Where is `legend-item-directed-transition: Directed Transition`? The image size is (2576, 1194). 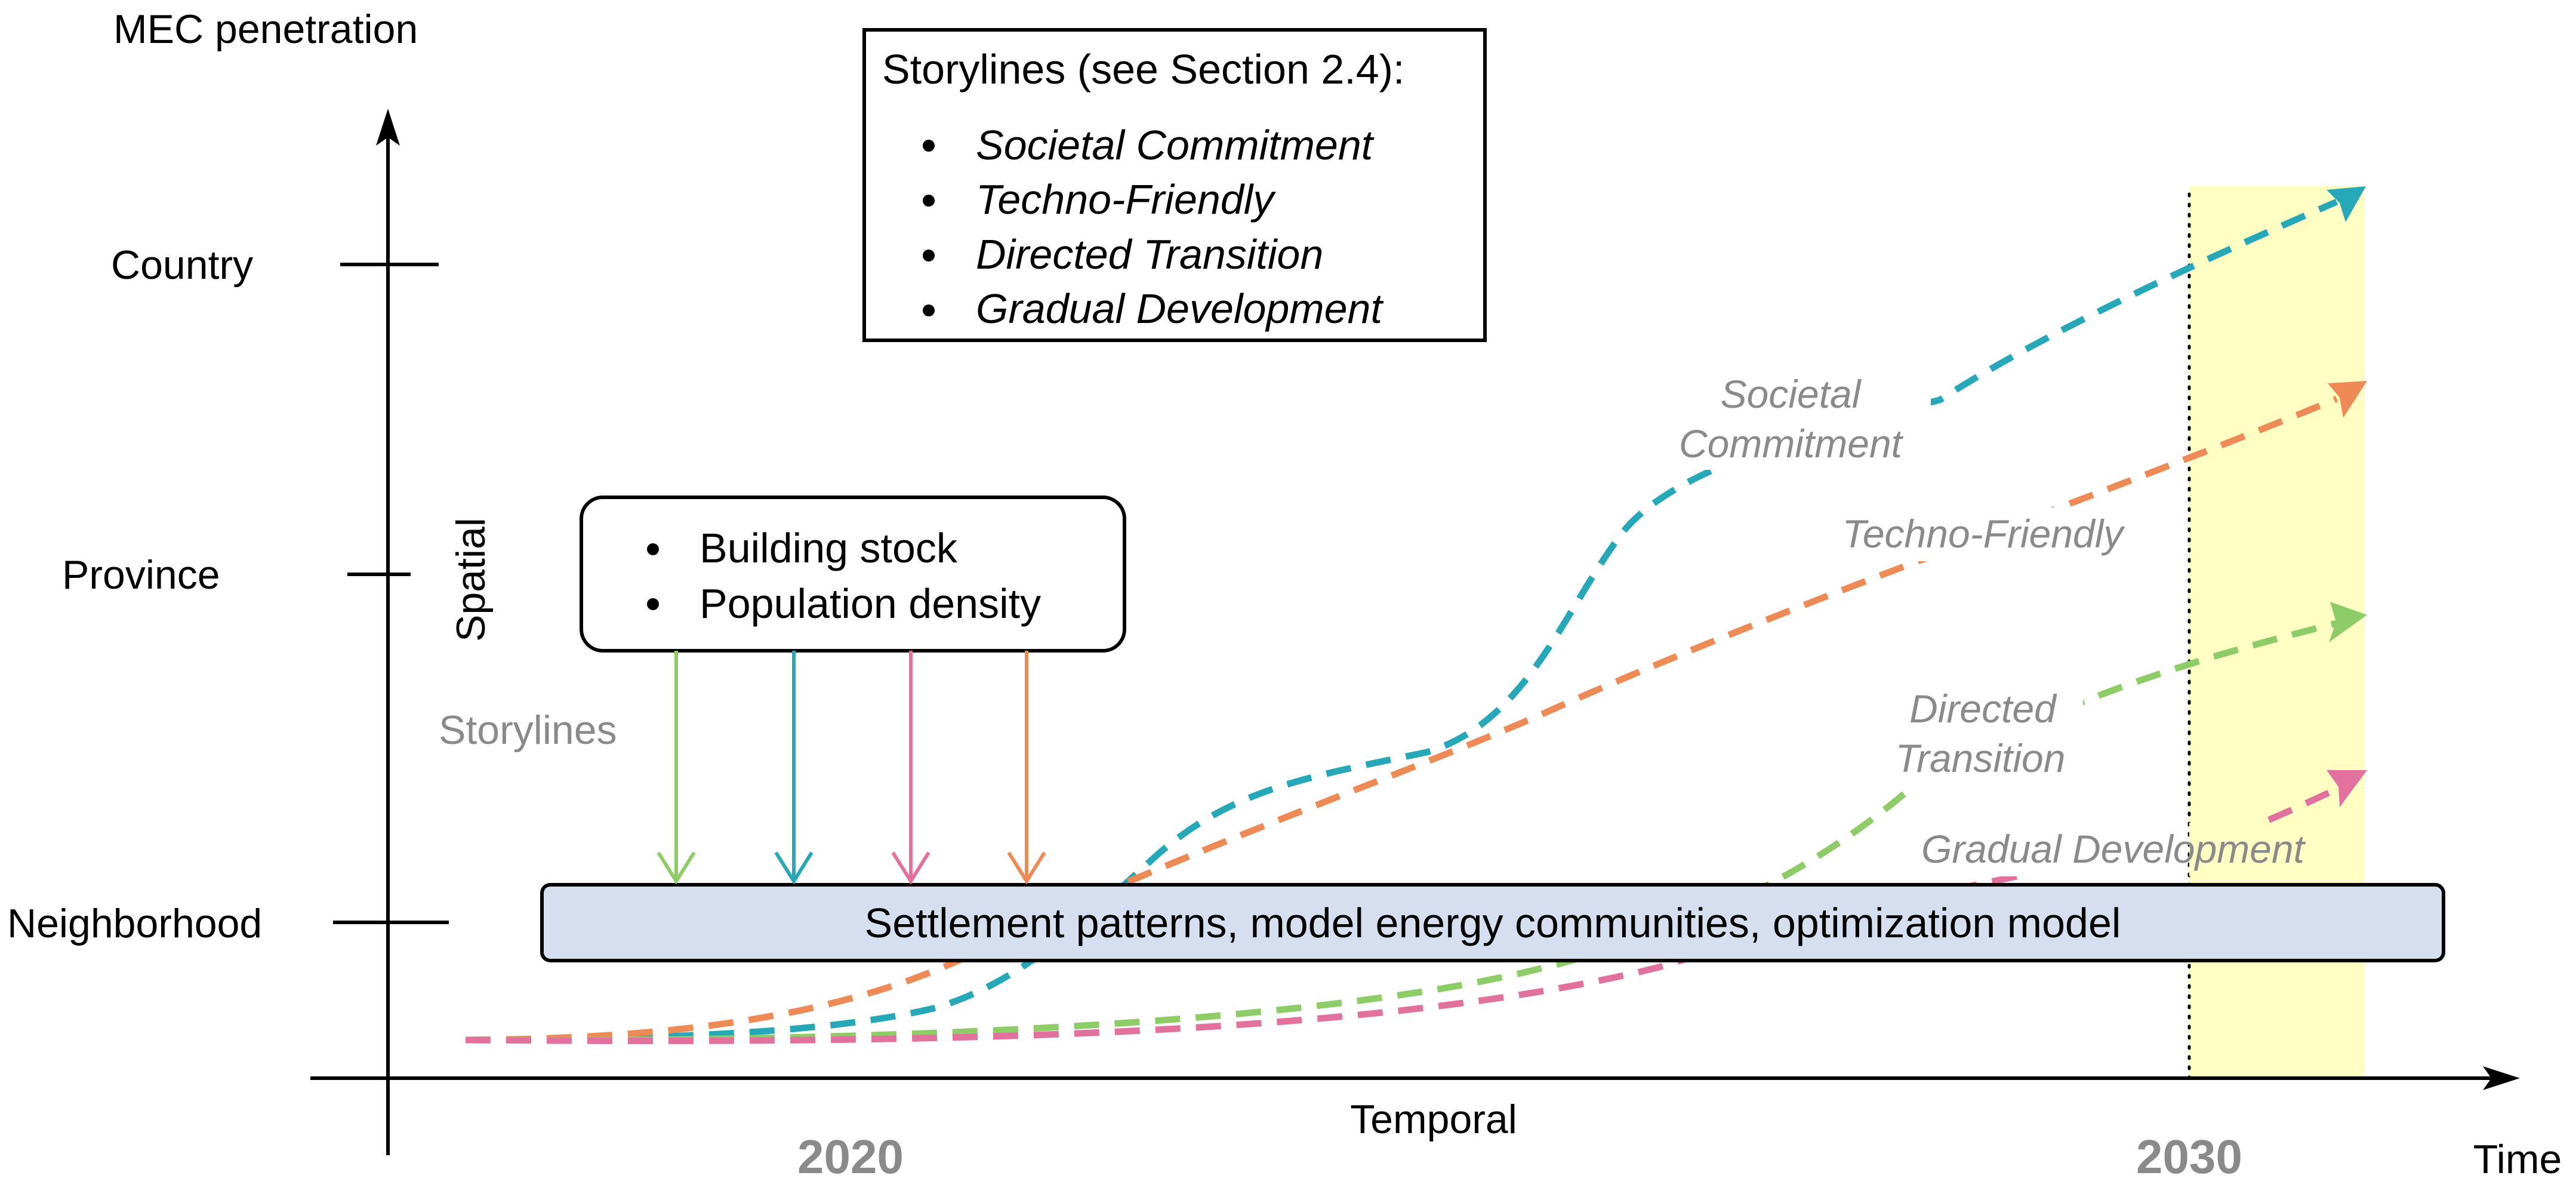 legend-item-directed-transition: Directed Transition is located at coordinates (1149, 254).